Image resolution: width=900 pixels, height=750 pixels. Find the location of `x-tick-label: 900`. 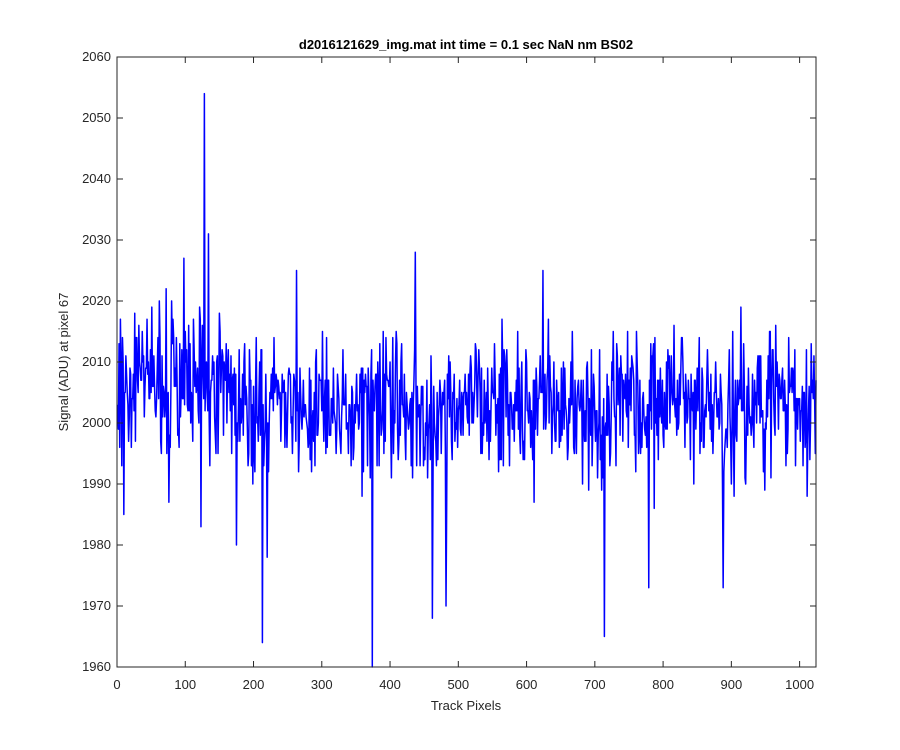

x-tick-label: 900 is located at coordinates (732, 684).